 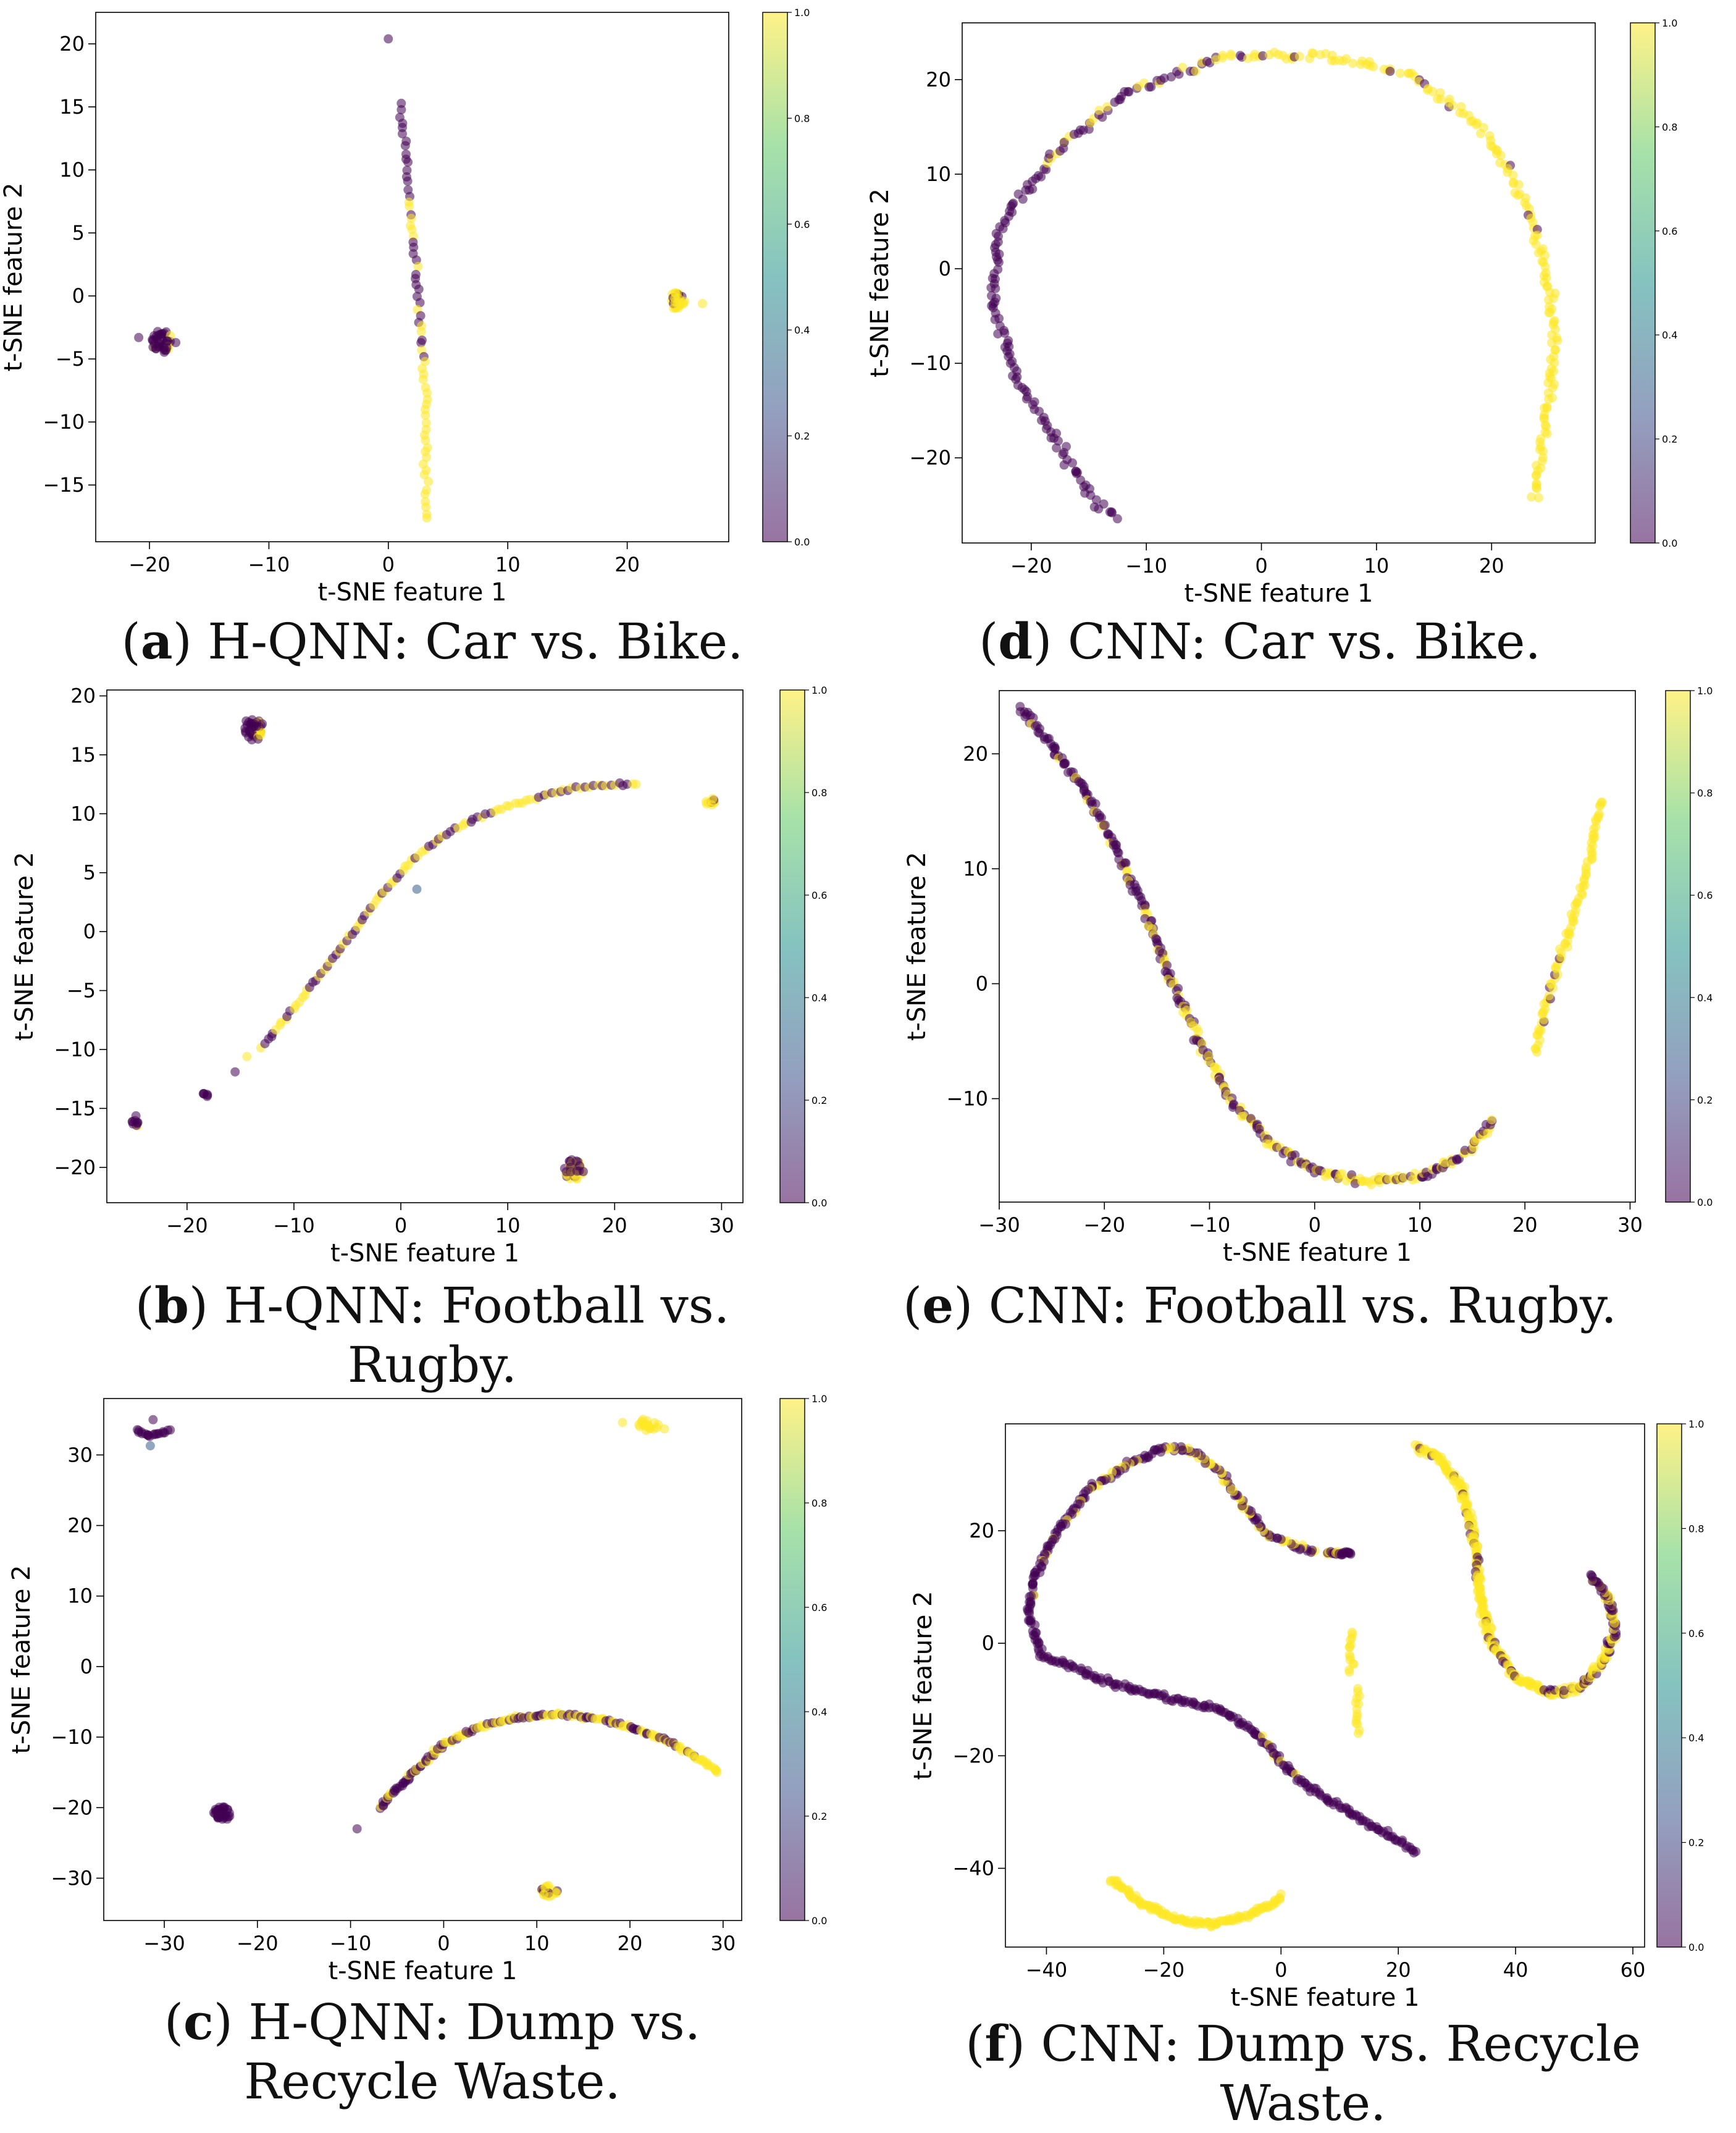 What do you see at coordinates (786, 277) in the screenshot?
I see `colorbar-a: 0.0 0.2 0.4 0.6 0.8 1.0` at bounding box center [786, 277].